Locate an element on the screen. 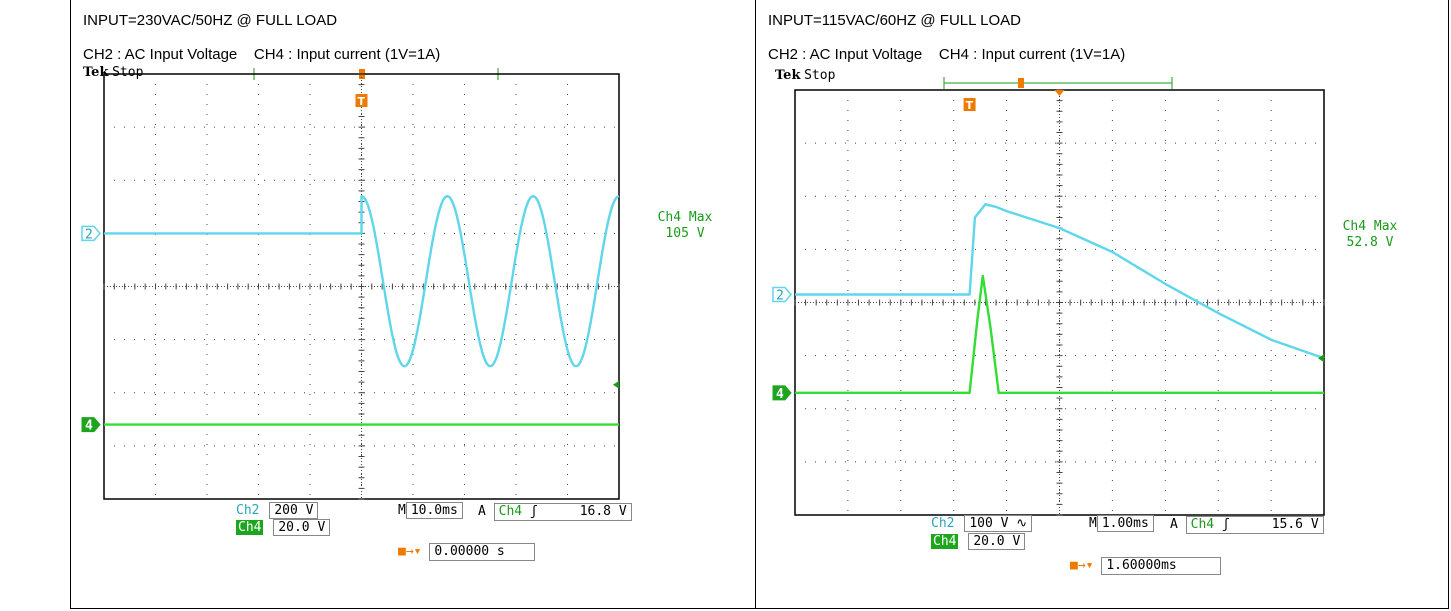 The height and width of the screenshot is (611, 1451). panel2-title: INPUT=115VAC/60HZ @ FULL LOAD is located at coordinates (894, 20).